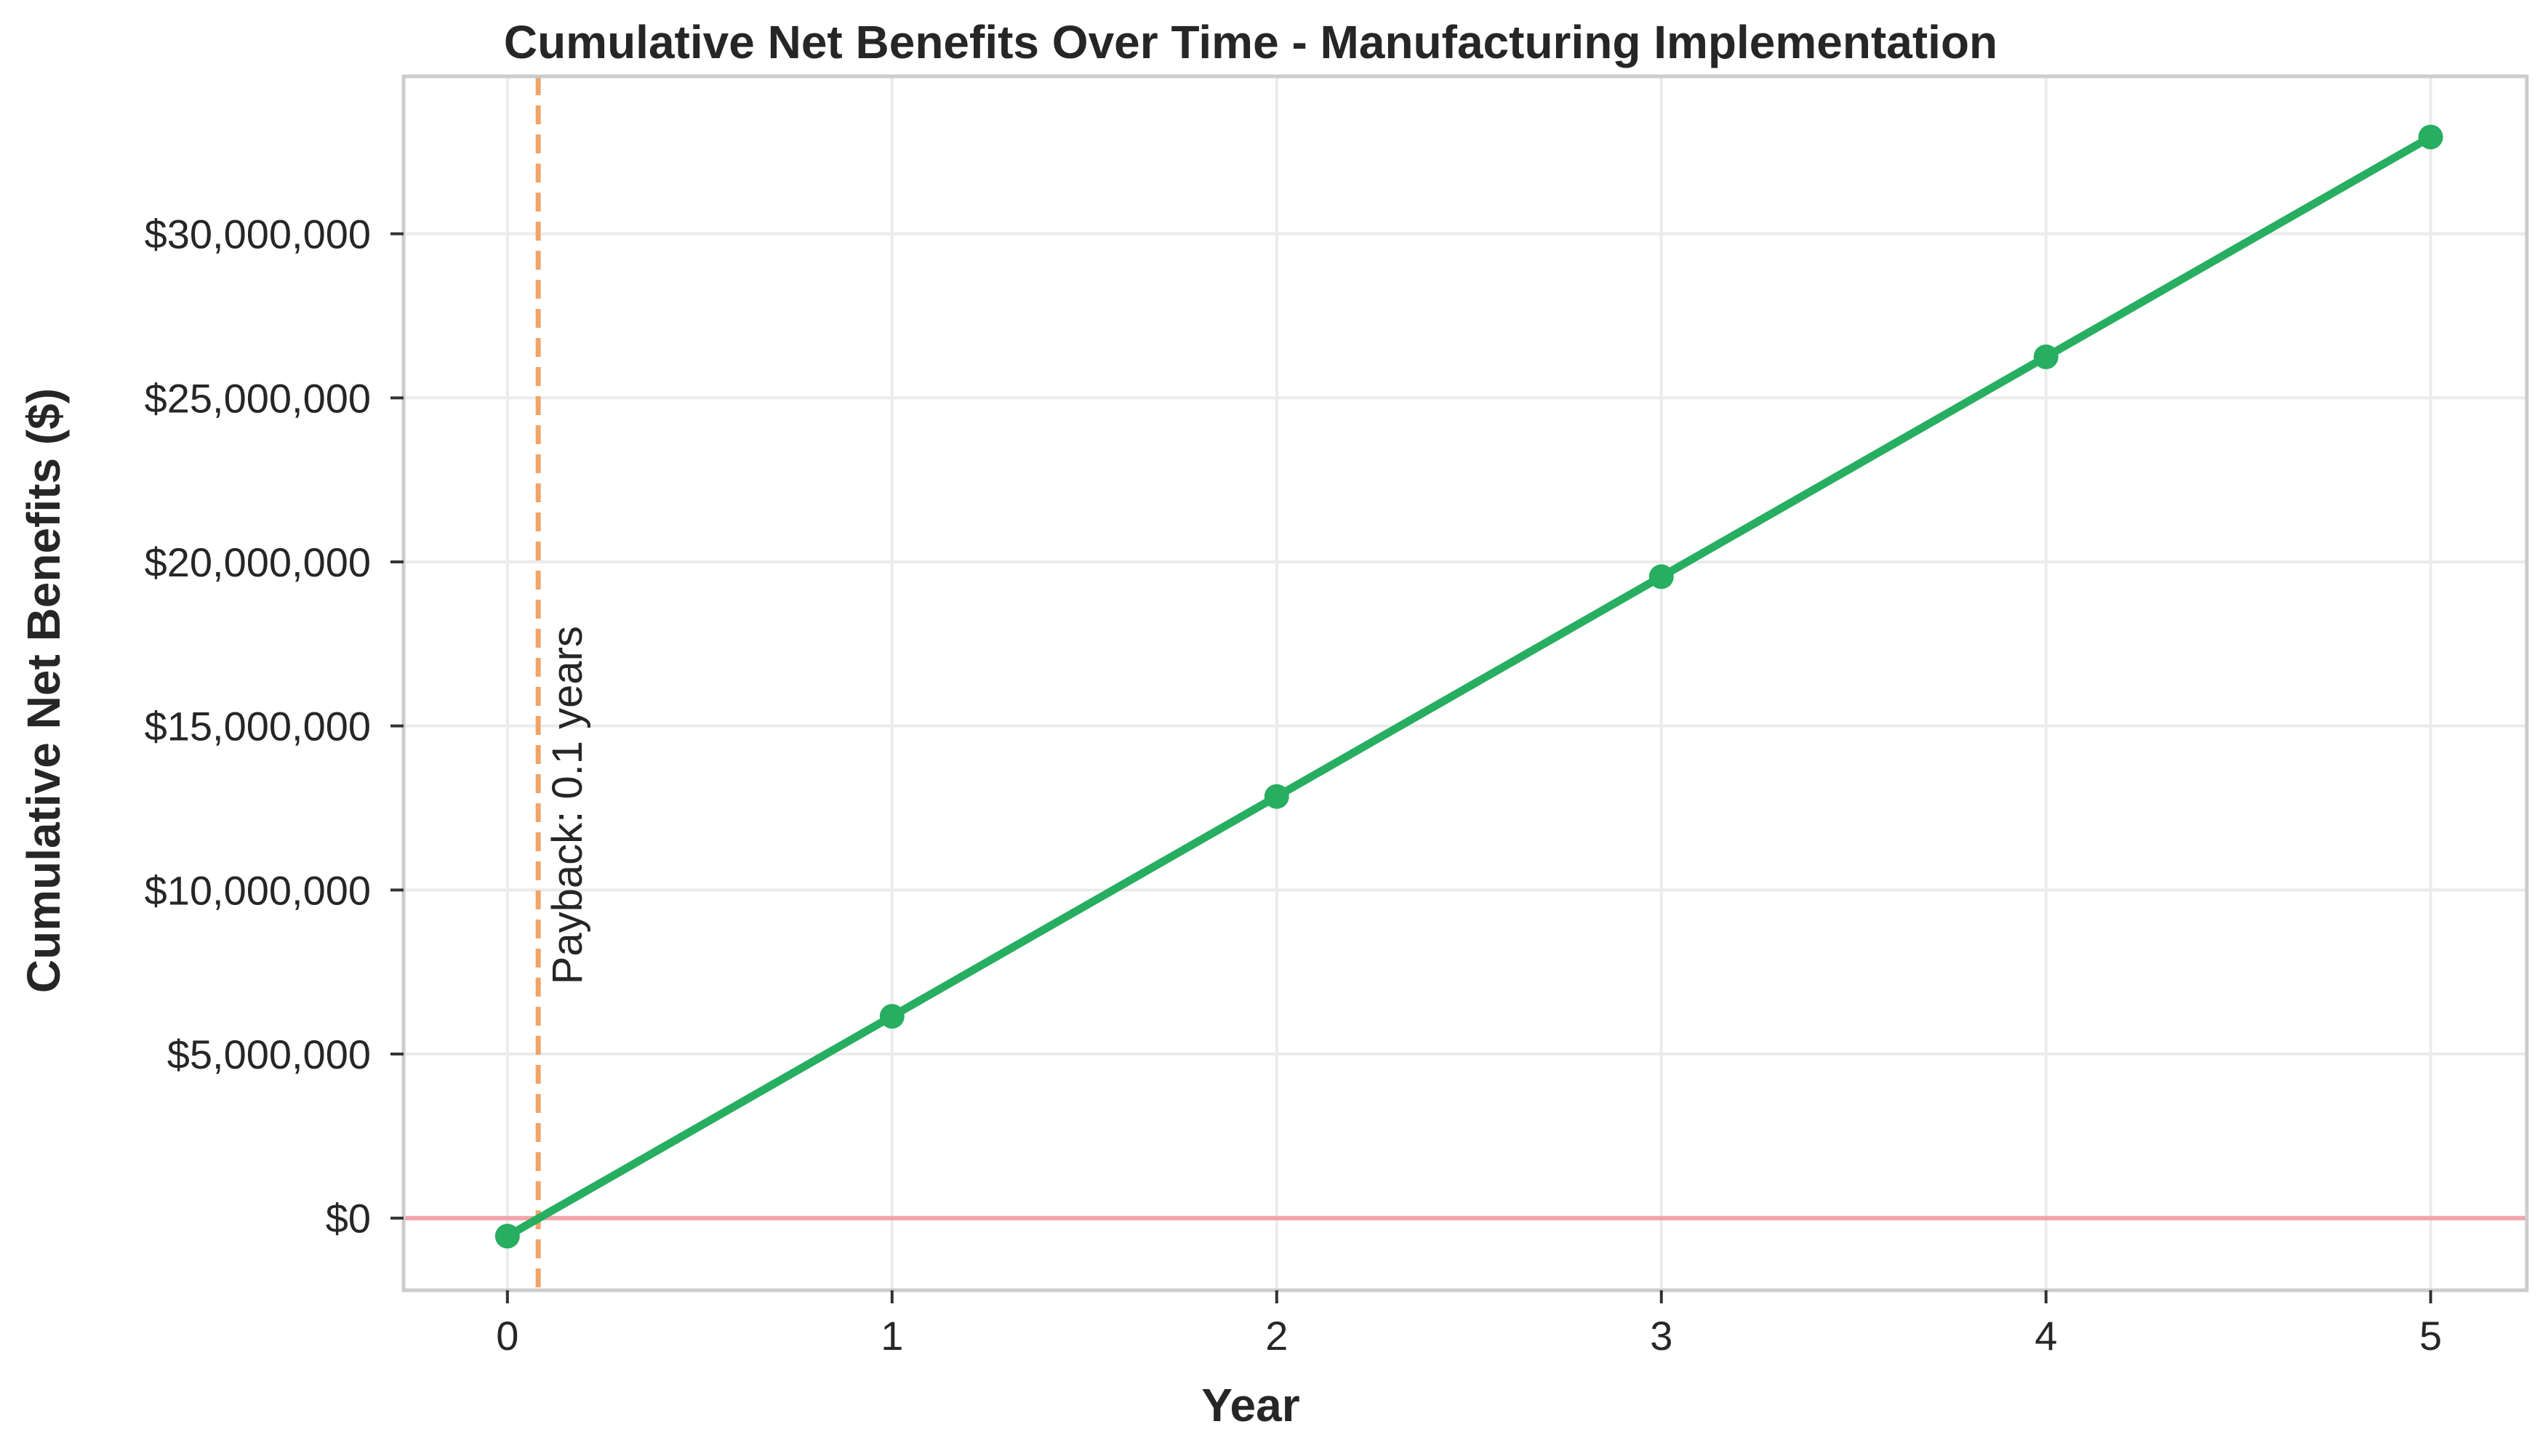 The height and width of the screenshot is (1456, 2545). What do you see at coordinates (258, 890) in the screenshot?
I see `y-tick-label: $10,000,000` at bounding box center [258, 890].